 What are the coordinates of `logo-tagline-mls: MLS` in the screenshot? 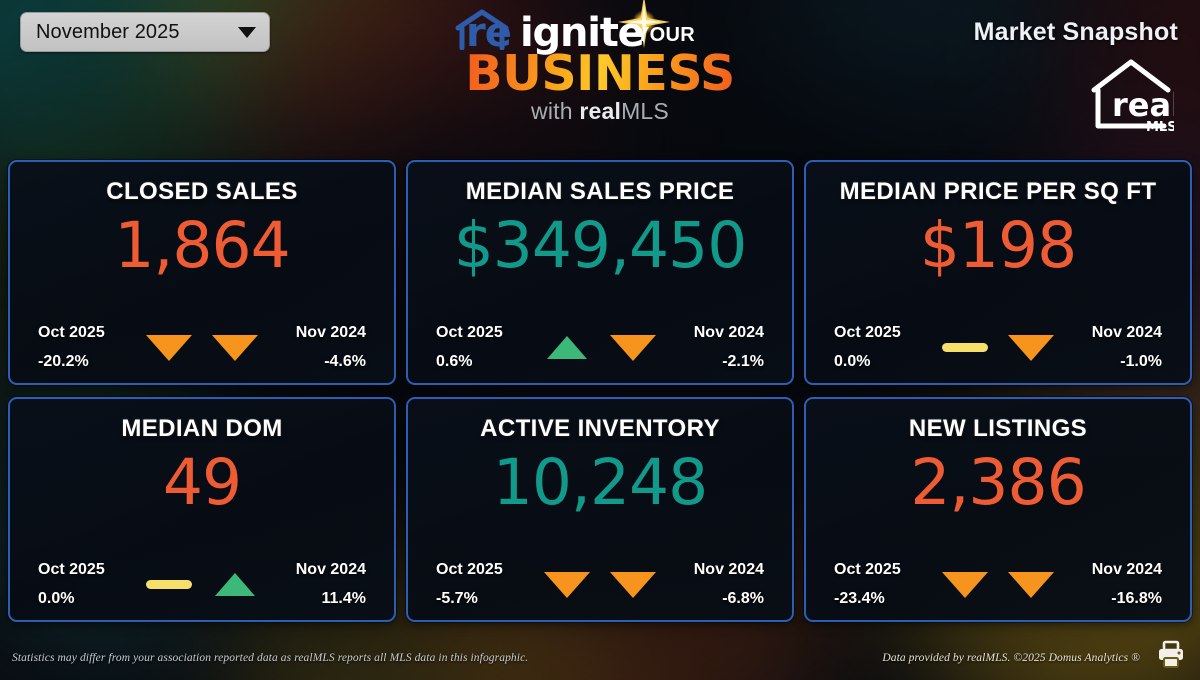 It's located at (645, 111).